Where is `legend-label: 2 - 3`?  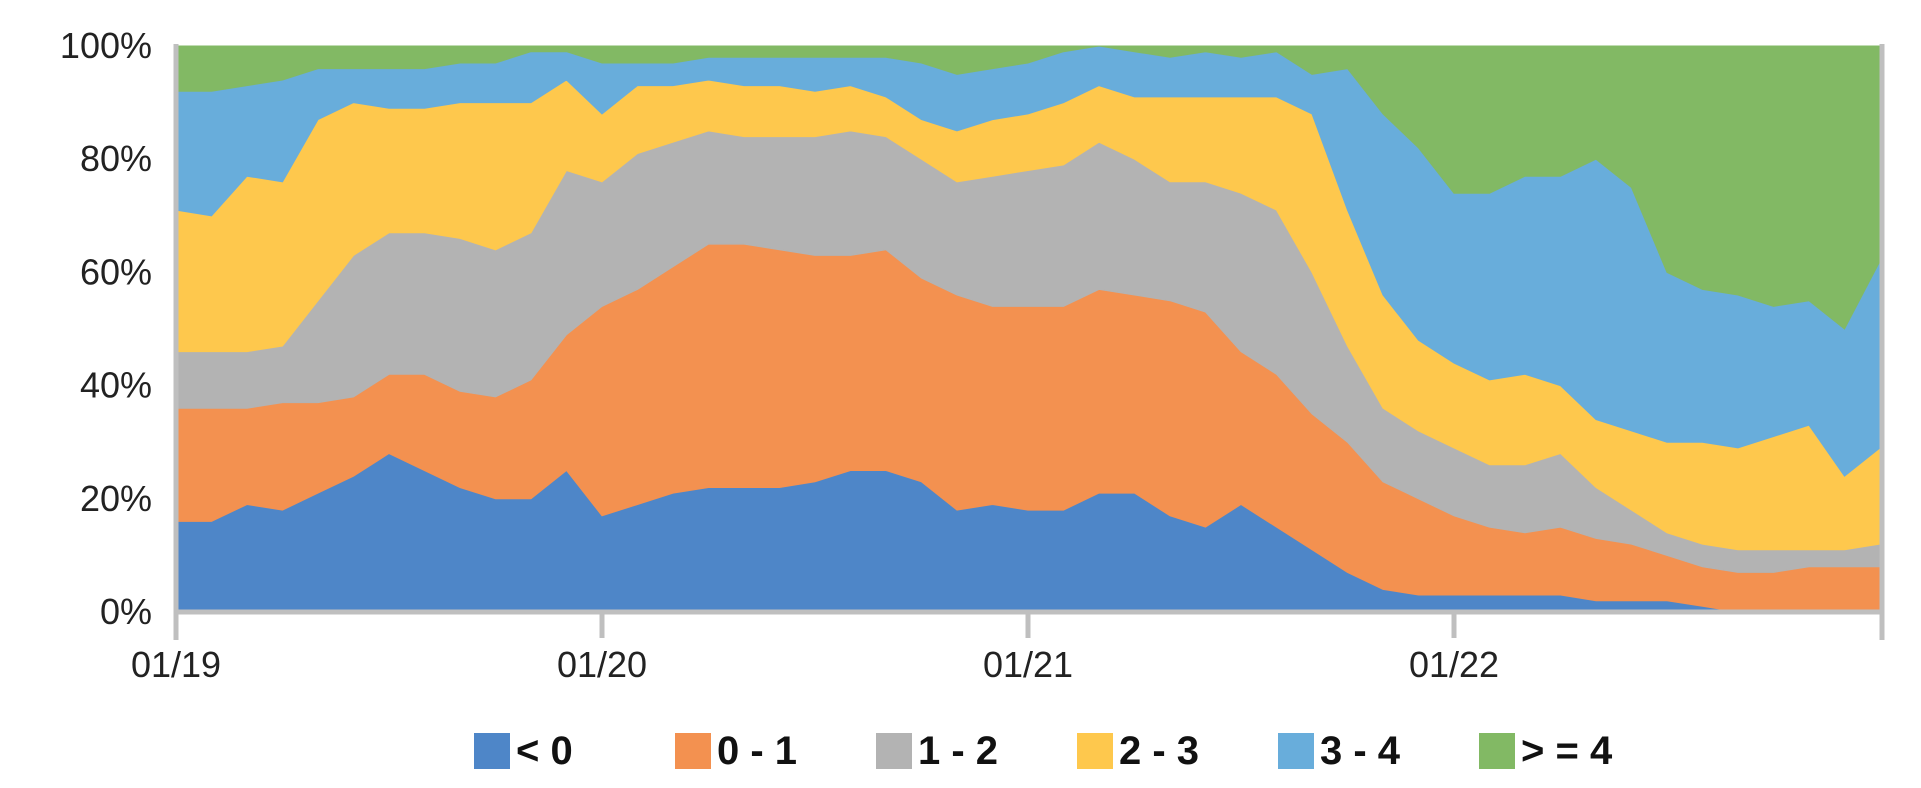 legend-label: 2 - 3 is located at coordinates (1159, 751).